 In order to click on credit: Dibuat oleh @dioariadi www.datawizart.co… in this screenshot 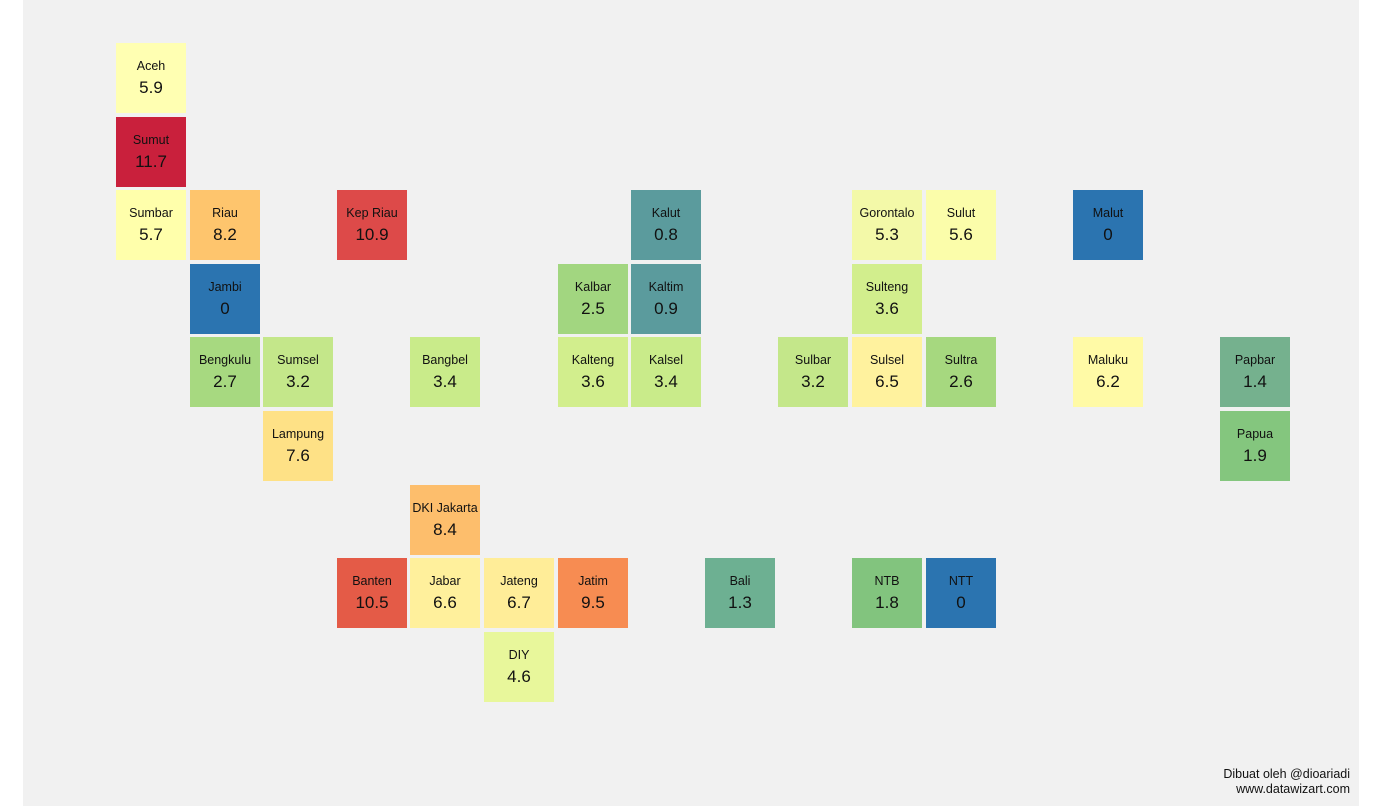, I will do `click(1286, 782)`.